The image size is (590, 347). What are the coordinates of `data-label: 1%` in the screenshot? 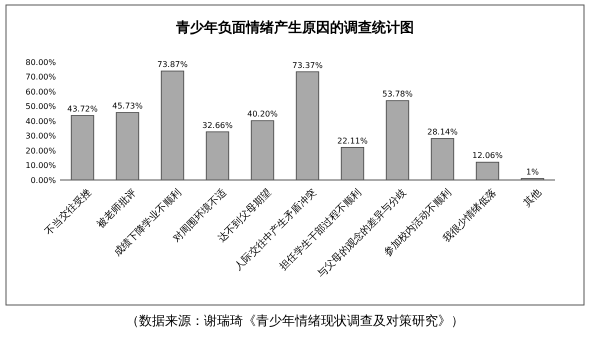 It's located at (533, 172).